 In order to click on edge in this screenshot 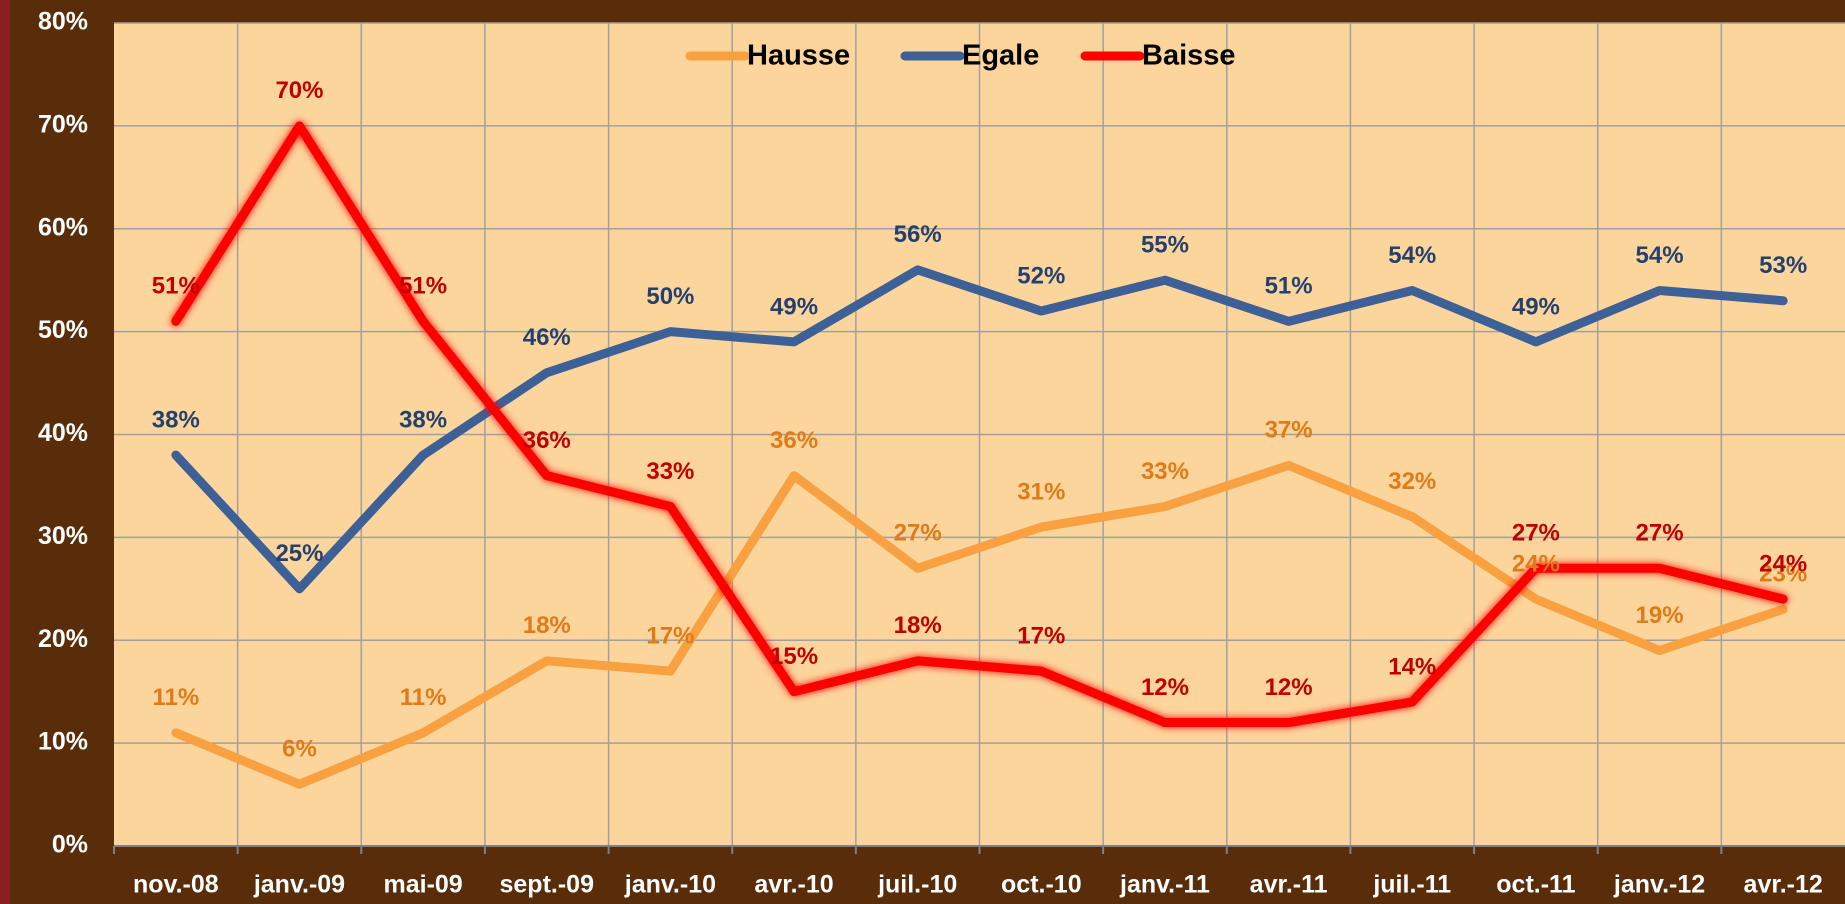, I will do `click(5, 452)`.